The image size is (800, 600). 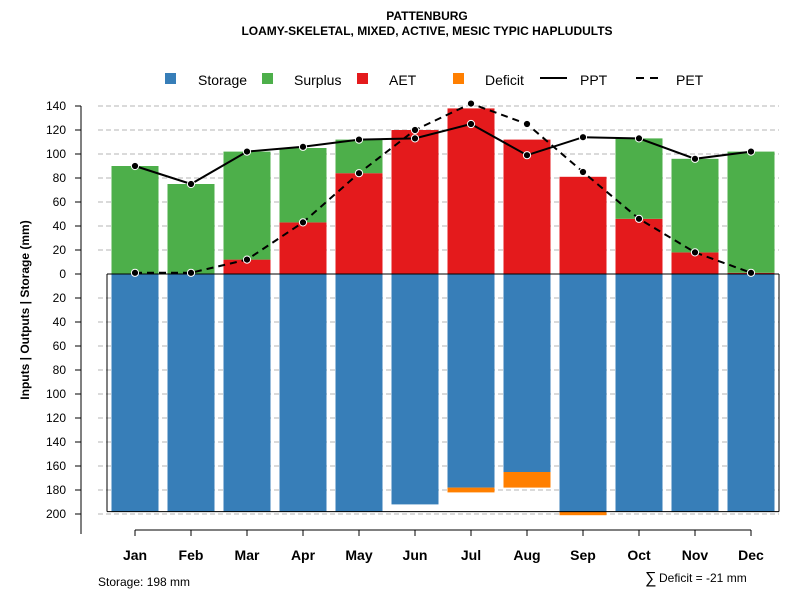 I want to click on legend-label-aet: AET, so click(x=403, y=80).